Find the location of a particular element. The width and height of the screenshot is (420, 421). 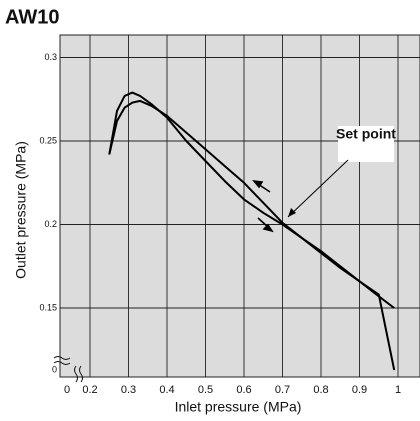

annotation-box is located at coordinates (366, 144).